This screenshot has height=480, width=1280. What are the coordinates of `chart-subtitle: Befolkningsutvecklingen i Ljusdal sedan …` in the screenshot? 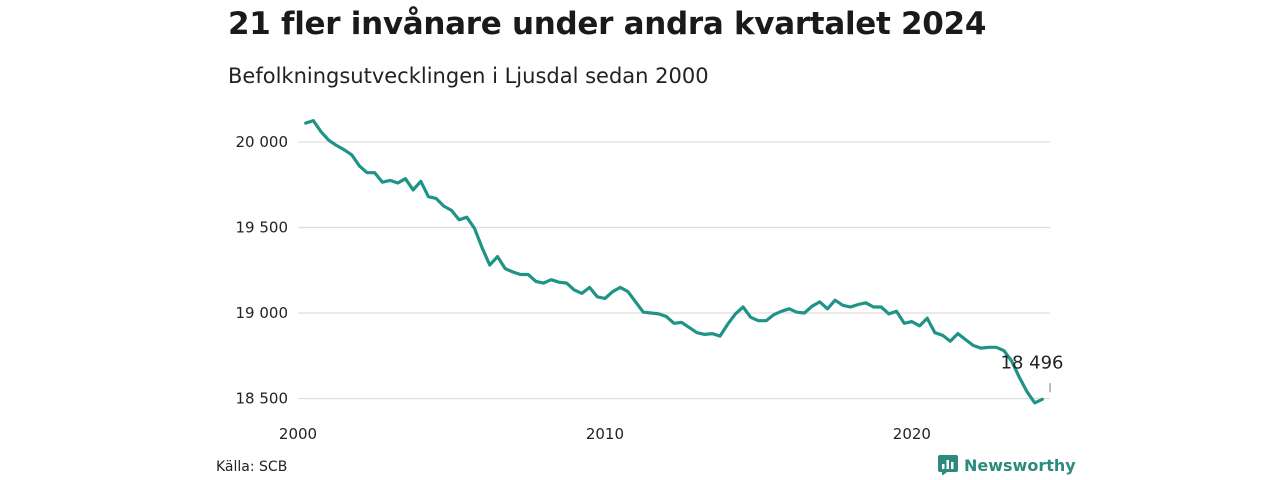 It's located at (468, 76).